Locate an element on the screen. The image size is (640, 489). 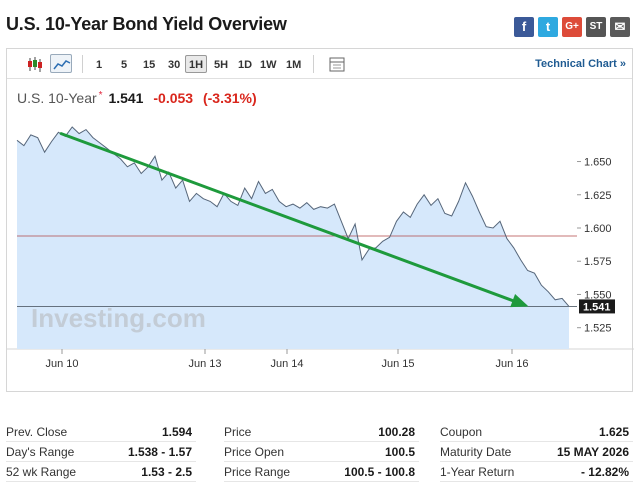
y-tick-label: 1.600 is located at coordinates (598, 229).